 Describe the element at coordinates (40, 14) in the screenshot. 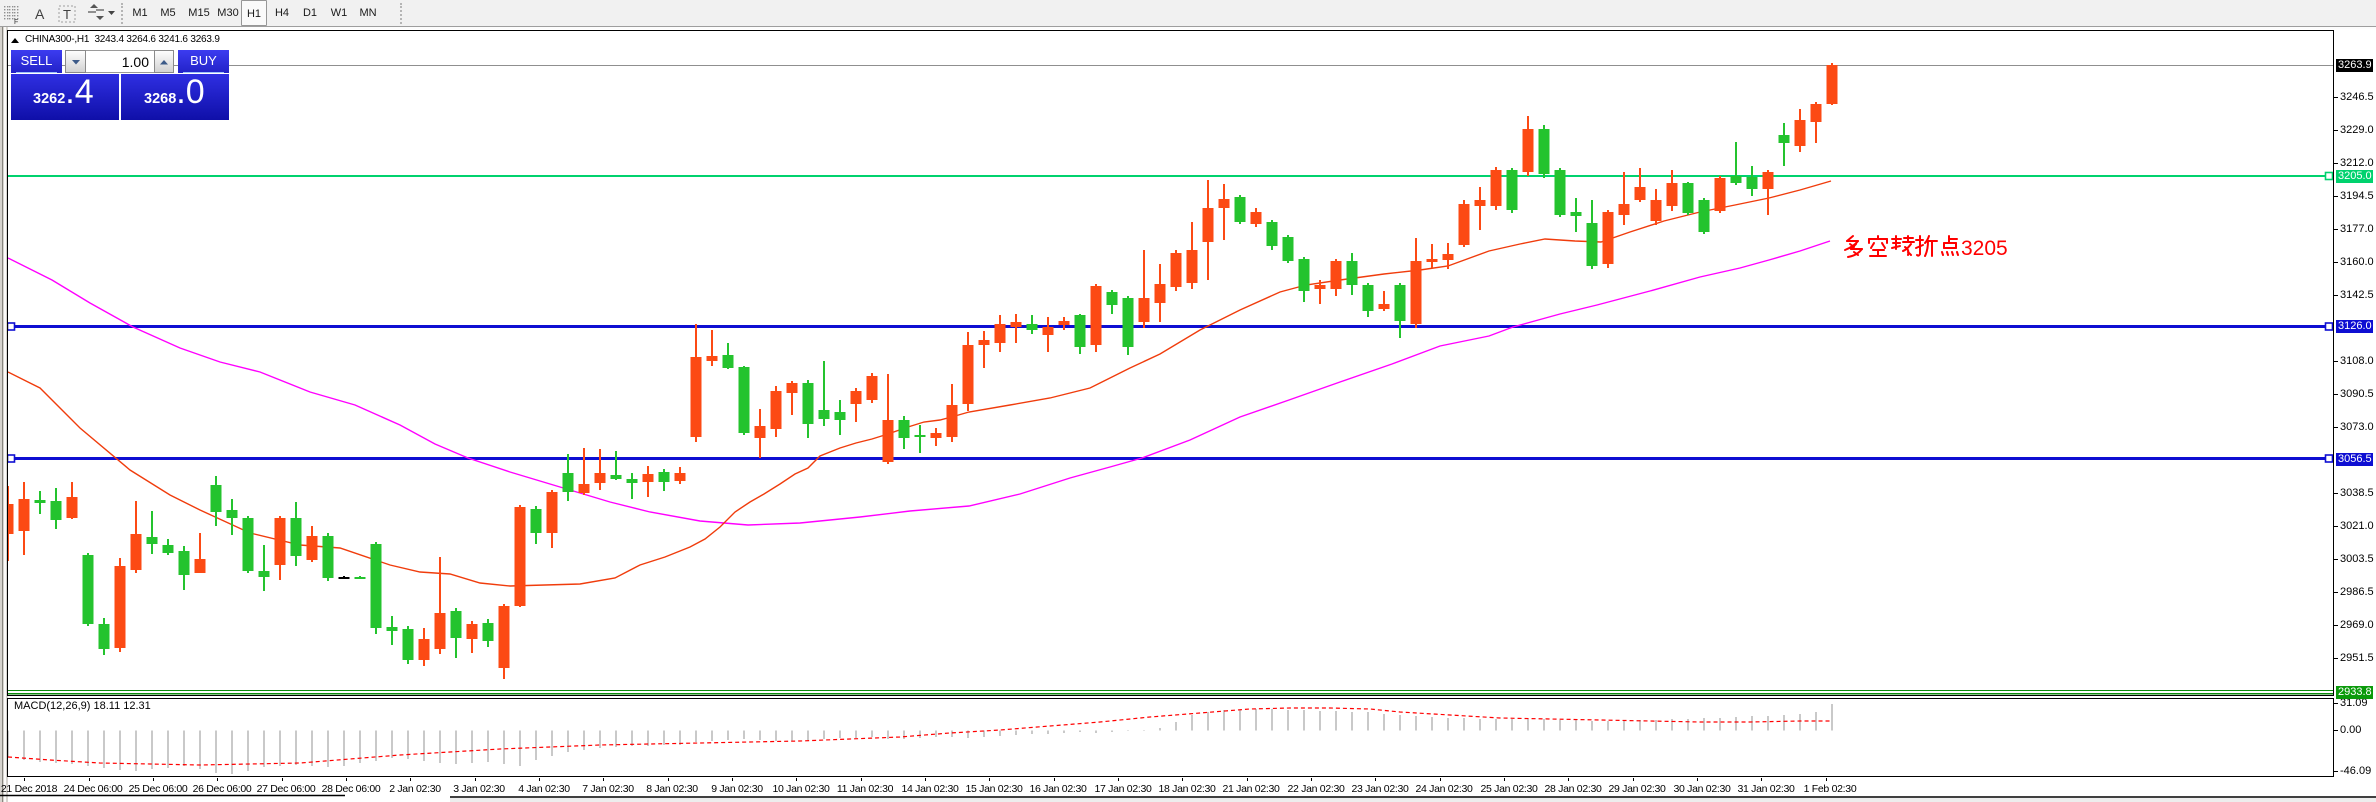

I see `svg-text: A` at that location.